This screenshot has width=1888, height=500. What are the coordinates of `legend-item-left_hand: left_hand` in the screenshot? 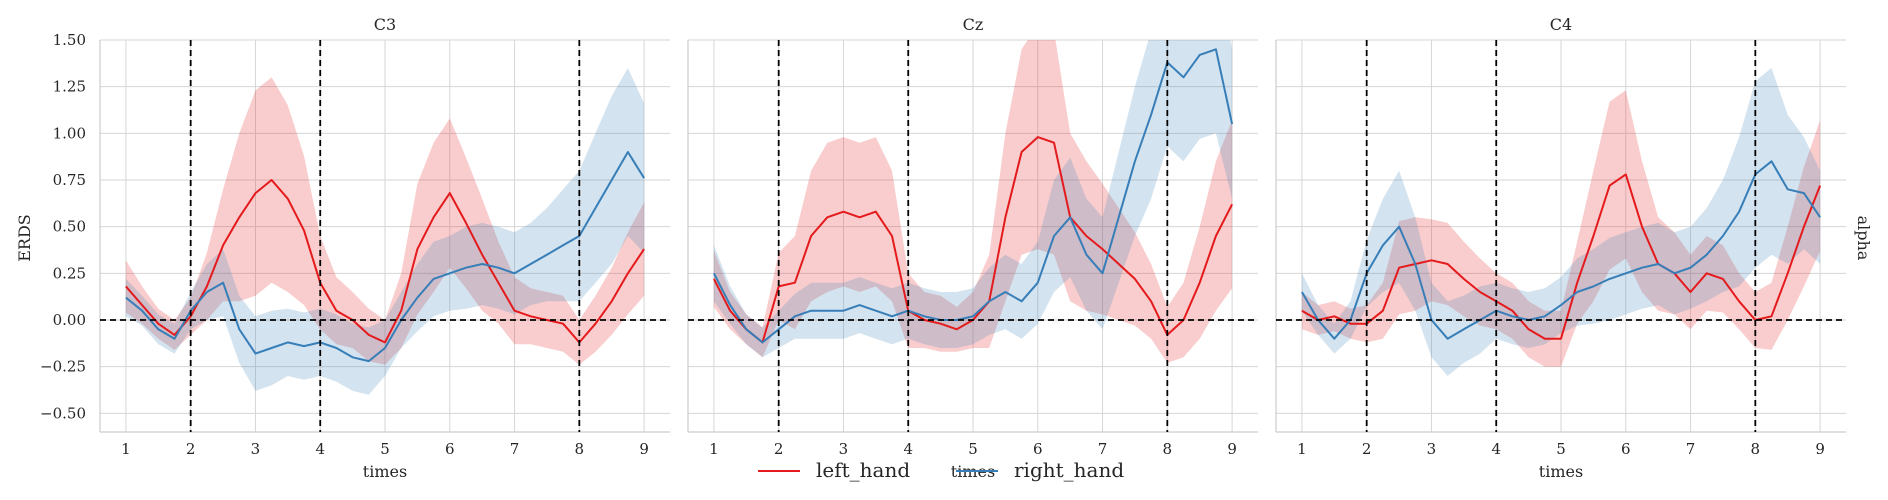 It's located at (834, 470).